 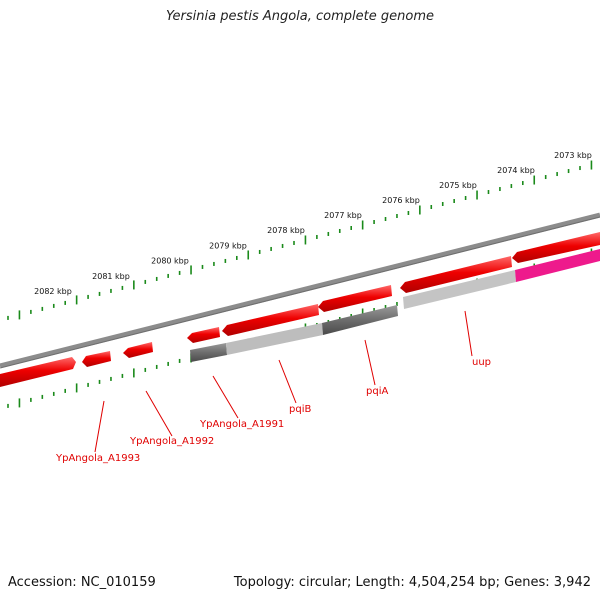 I want to click on leader-uup, so click(x=468, y=333).